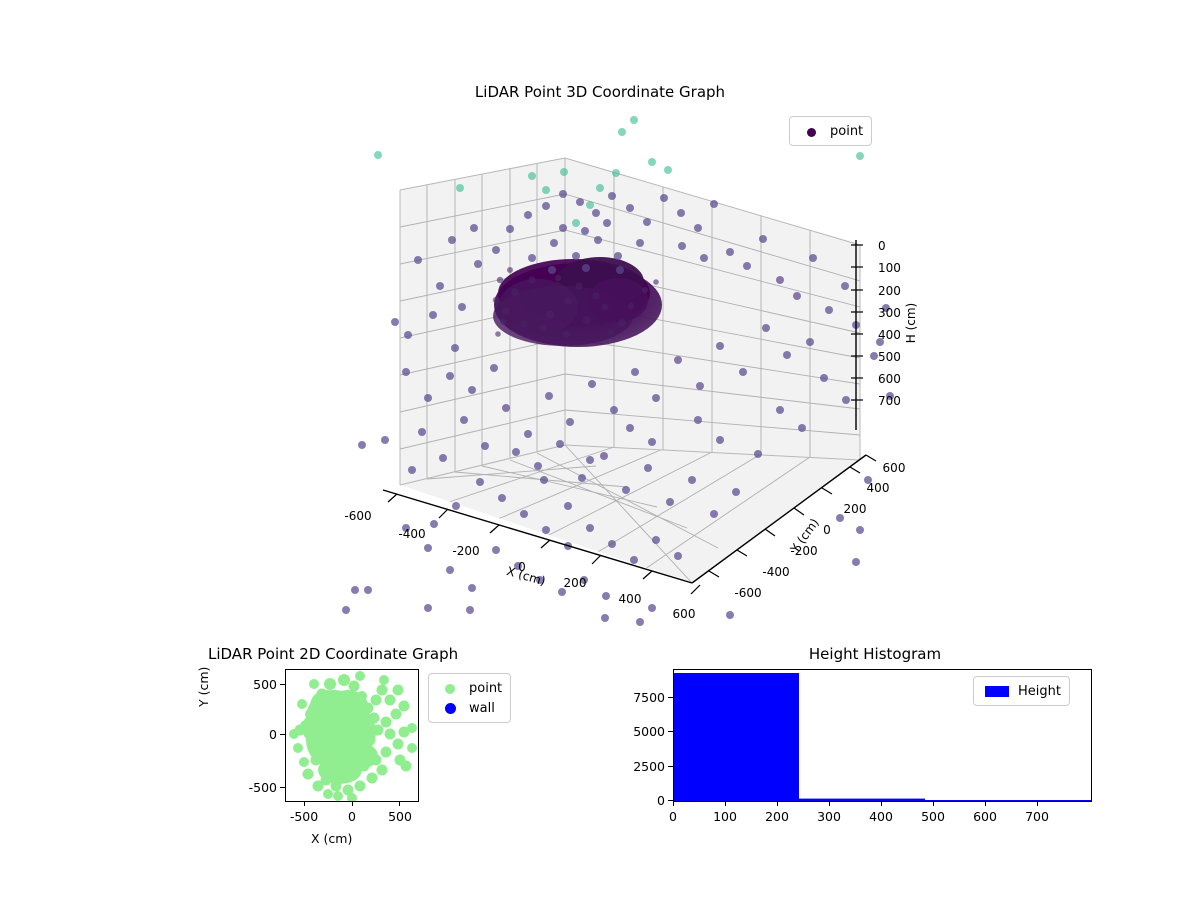  What do you see at coordinates (747, 593) in the screenshot?
I see `y-tick-0: -600` at bounding box center [747, 593].